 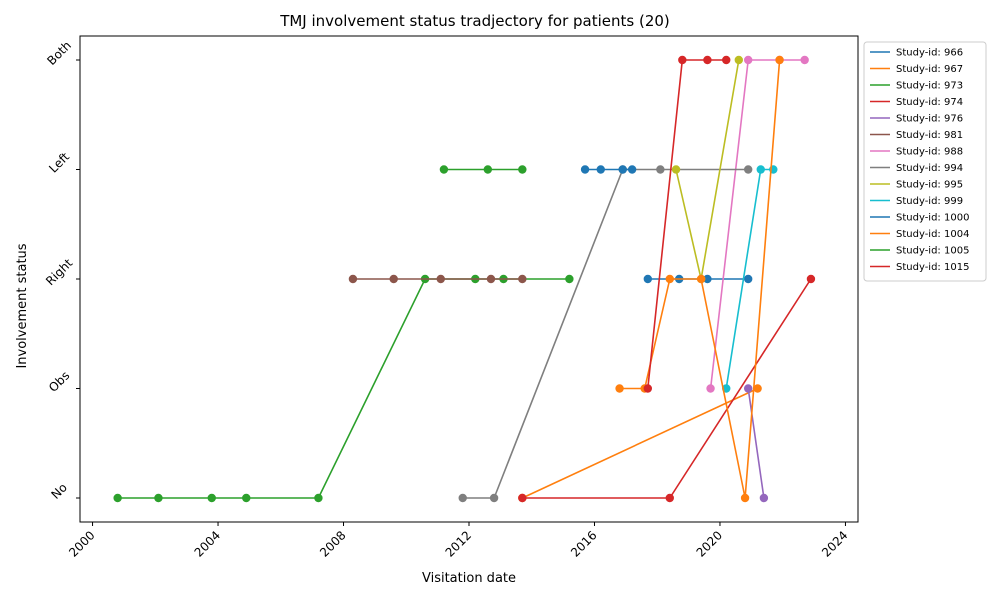 I want to click on legend-label: Study-id: 1000, so click(x=932, y=218).